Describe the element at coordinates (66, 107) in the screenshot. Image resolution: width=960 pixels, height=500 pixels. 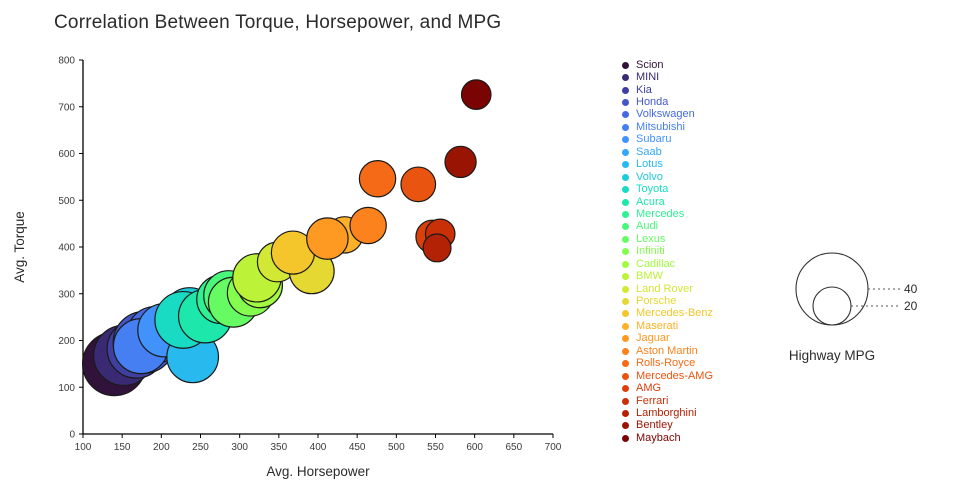
I see `y-tick-label: 700` at that location.